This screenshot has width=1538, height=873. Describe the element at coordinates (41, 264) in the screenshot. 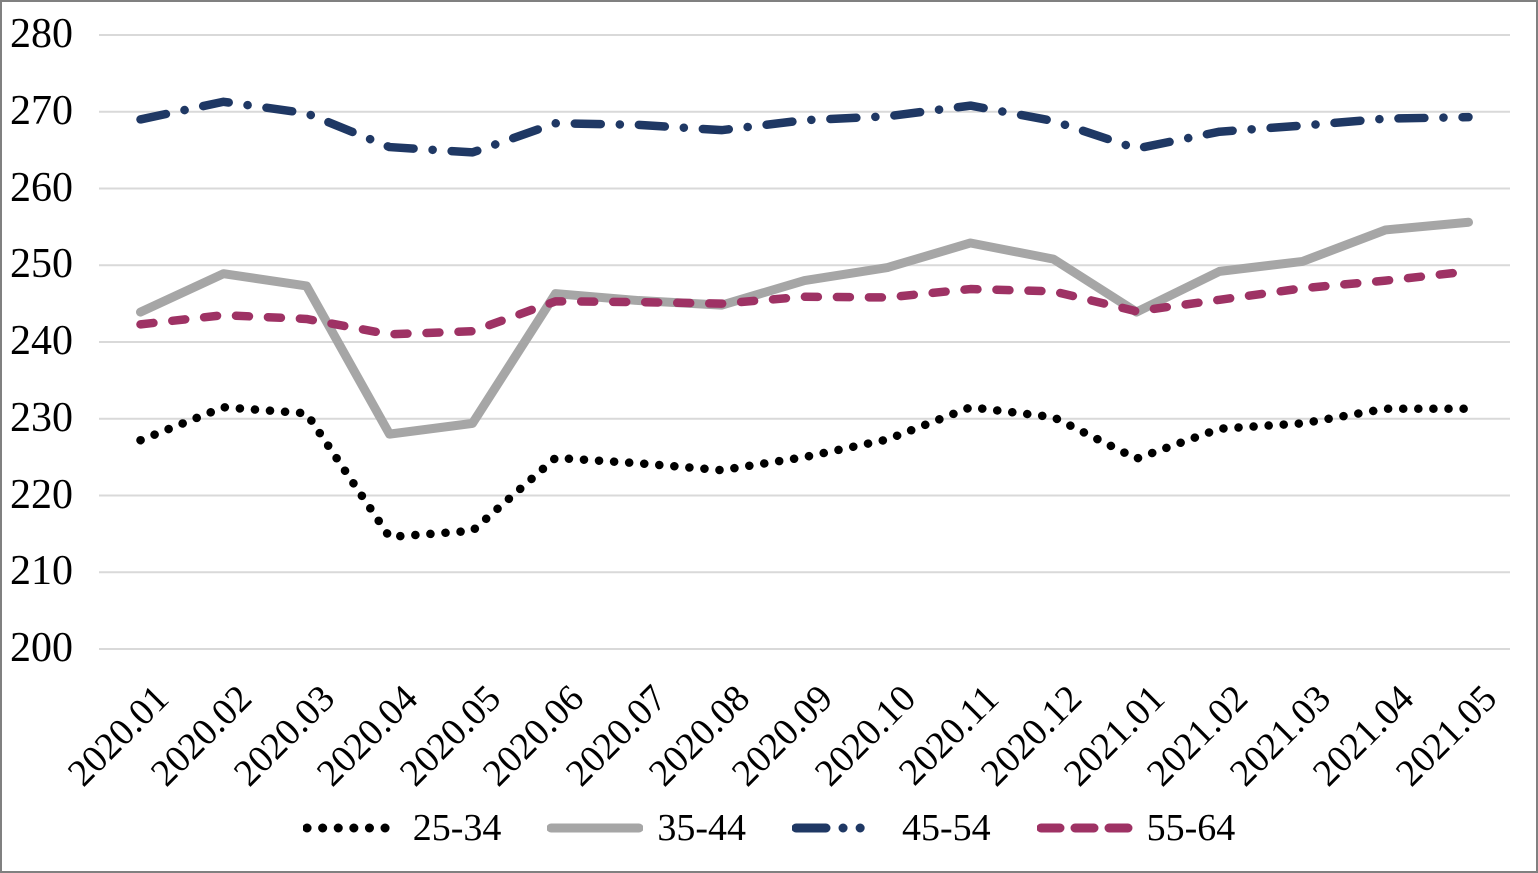

I see `y-tick-label: 250` at that location.